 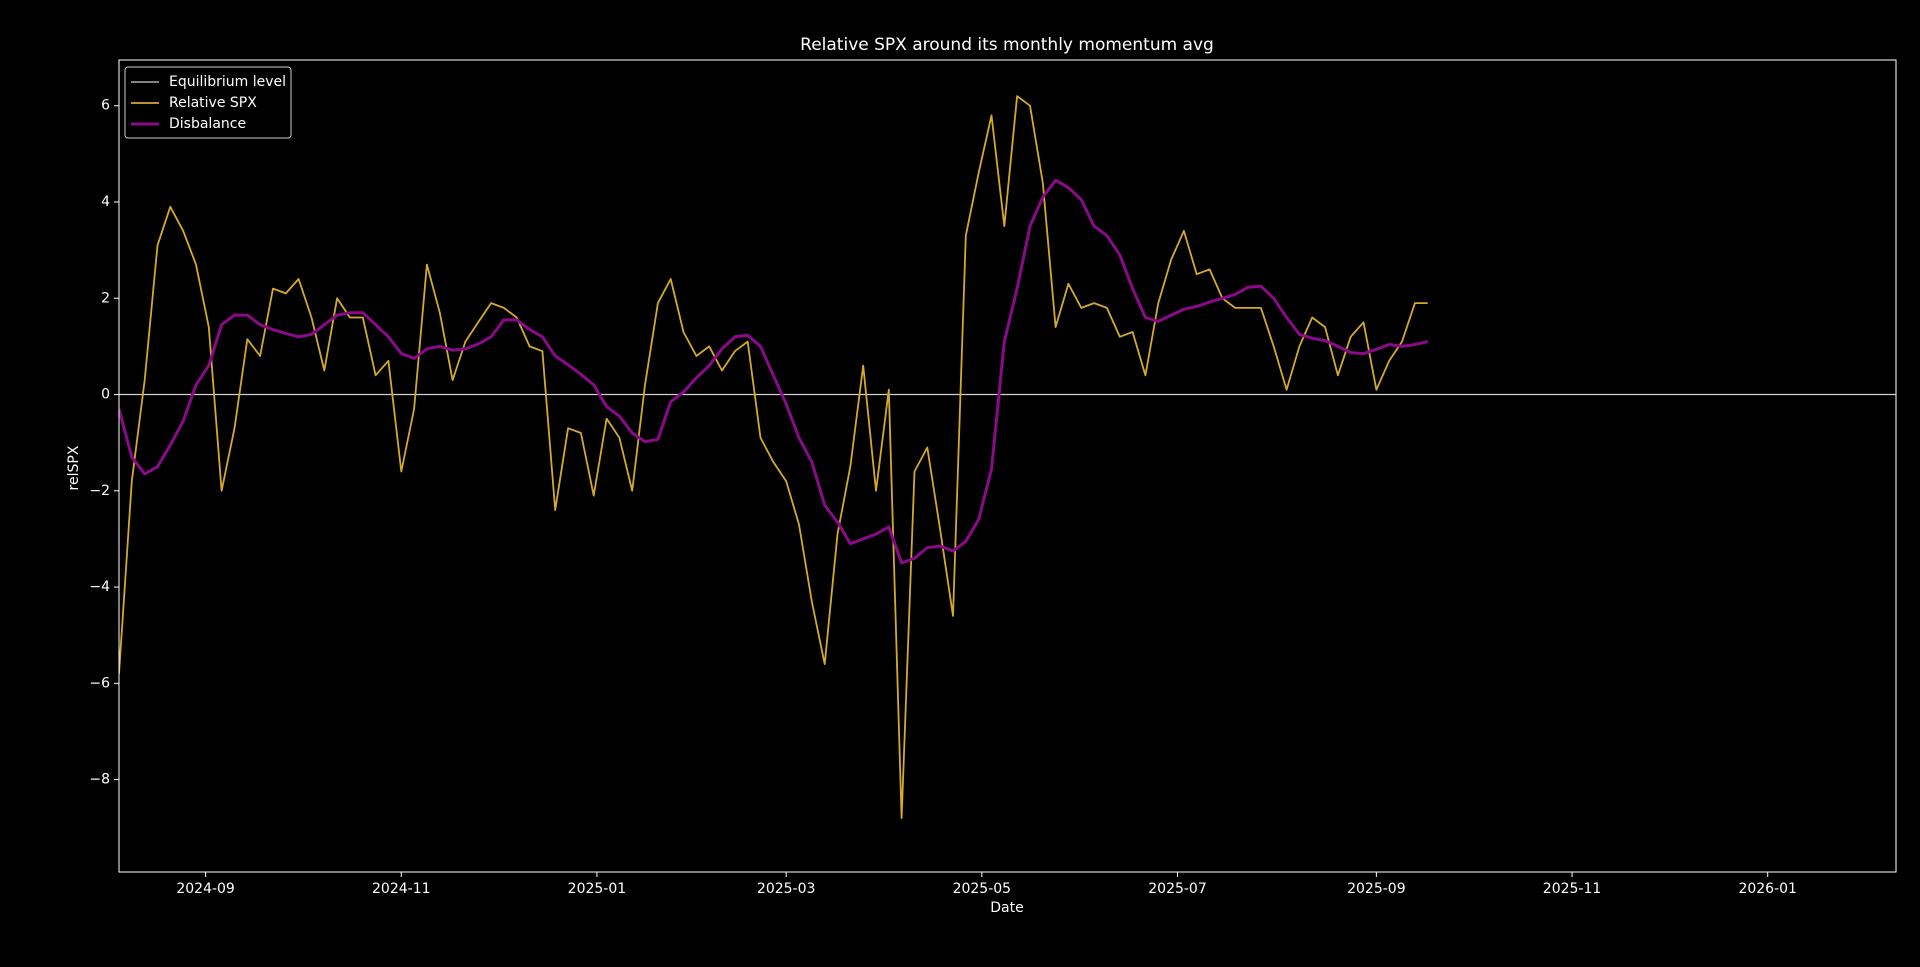 What do you see at coordinates (105, 106) in the screenshot?
I see `y-tick-label: 6` at bounding box center [105, 106].